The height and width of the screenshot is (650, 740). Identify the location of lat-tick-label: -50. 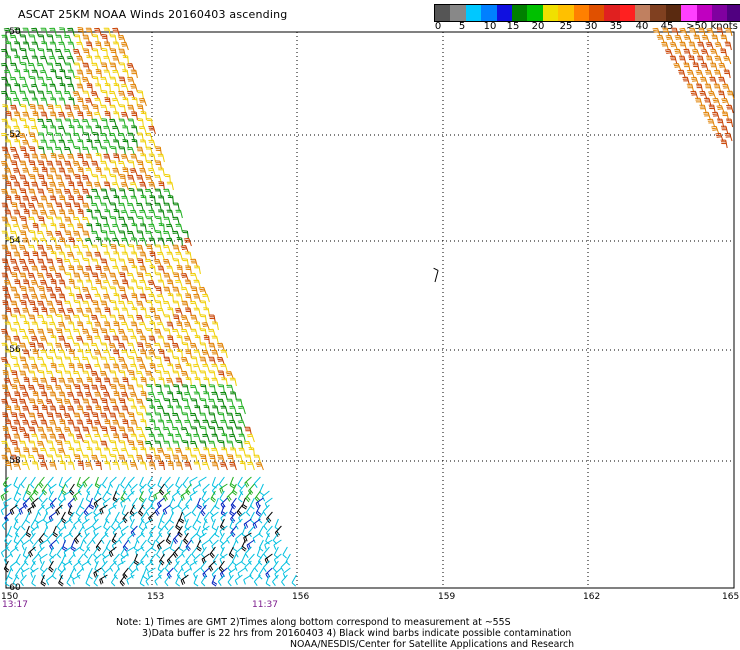
(13, 32).